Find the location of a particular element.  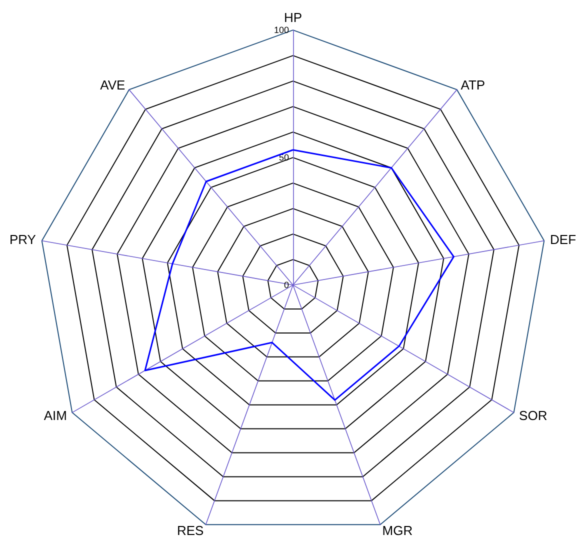

y-tick-label: 100 is located at coordinates (281, 30).